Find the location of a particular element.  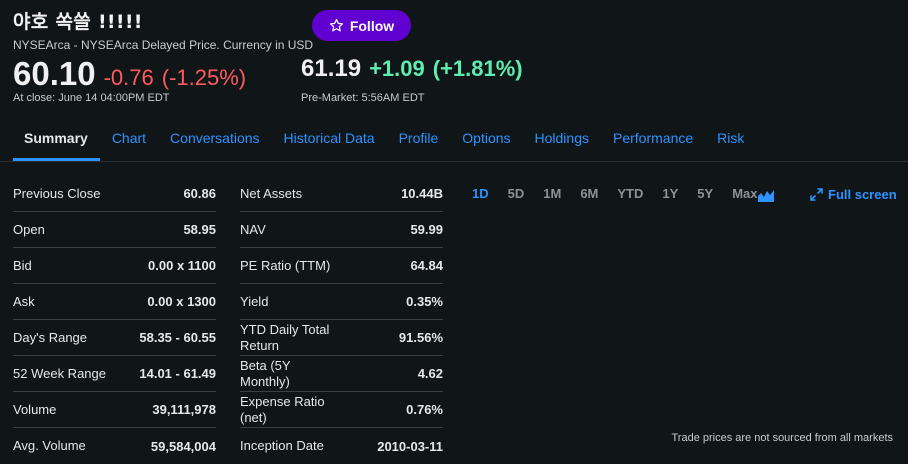

close-price: 60.10 is located at coordinates (54, 73).